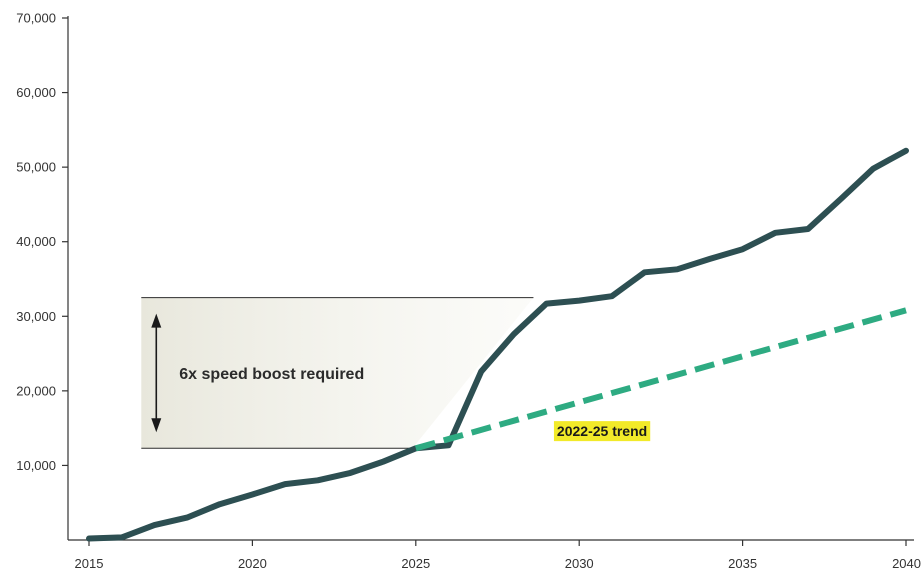  What do you see at coordinates (89, 563) in the screenshot?
I see `x-tick-label: 2015` at bounding box center [89, 563].